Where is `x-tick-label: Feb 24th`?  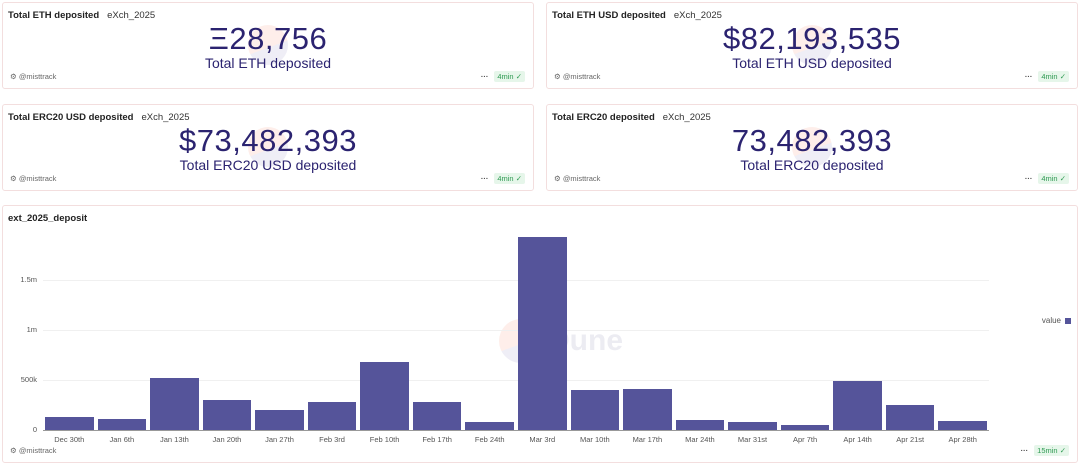 x-tick-label: Feb 24th is located at coordinates (489, 439).